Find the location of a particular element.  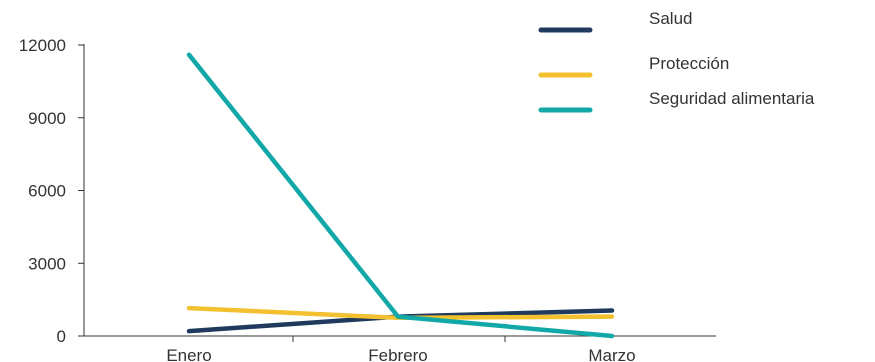

x-tick-label: Marzo is located at coordinates (611, 354).